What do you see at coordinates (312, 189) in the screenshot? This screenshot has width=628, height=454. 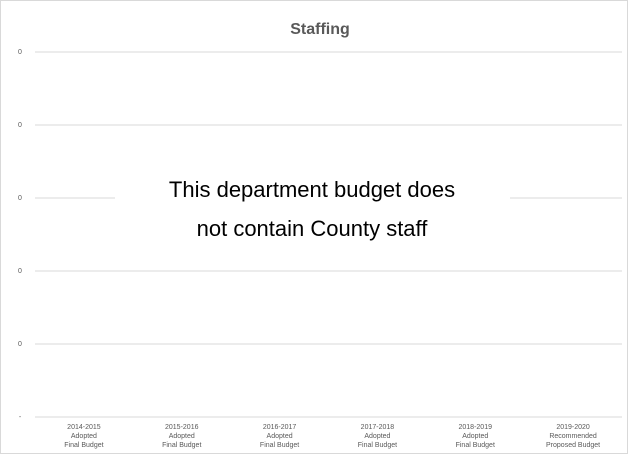 I see `annotation: This department budget does` at bounding box center [312, 189].